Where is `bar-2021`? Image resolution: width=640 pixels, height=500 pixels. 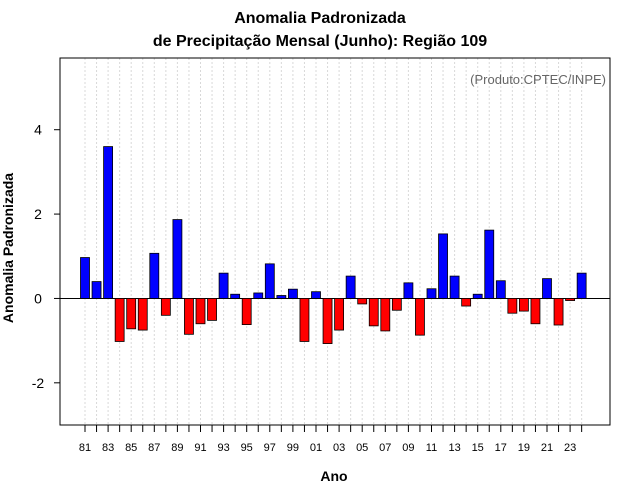 bar-2021 is located at coordinates (547, 288).